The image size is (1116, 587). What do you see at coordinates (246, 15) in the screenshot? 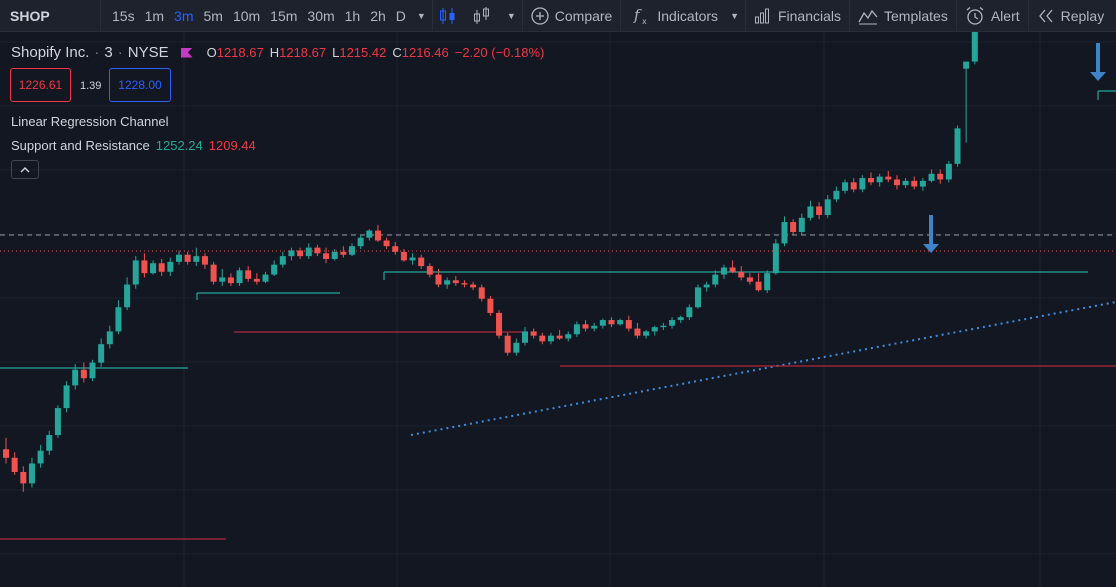
I see `interval-10m: 10m` at bounding box center [246, 15].